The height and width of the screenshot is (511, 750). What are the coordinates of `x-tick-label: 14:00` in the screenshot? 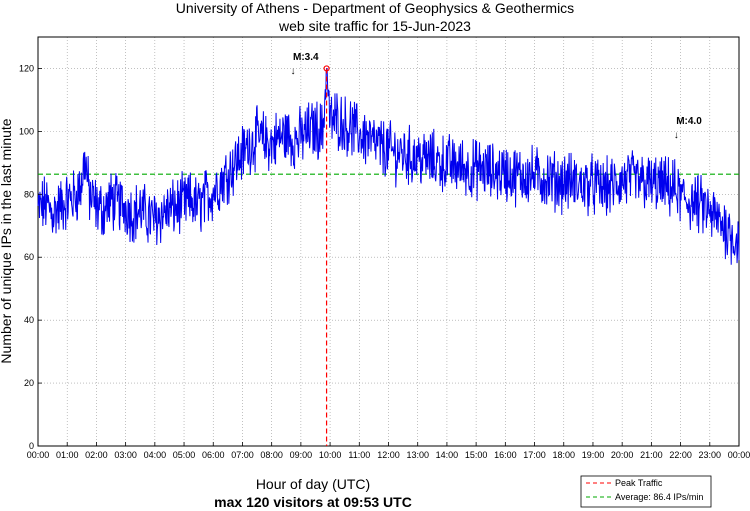 It's located at (447, 455).